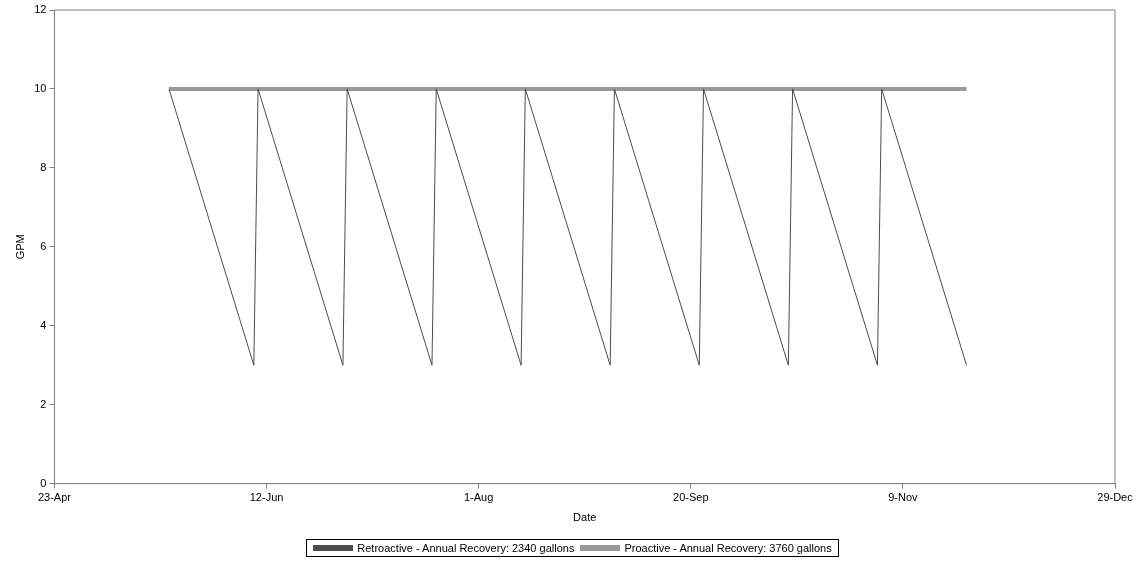 The height and width of the screenshot is (577, 1145). Describe the element at coordinates (40, 9) in the screenshot. I see `y-tick-label: 12` at that location.